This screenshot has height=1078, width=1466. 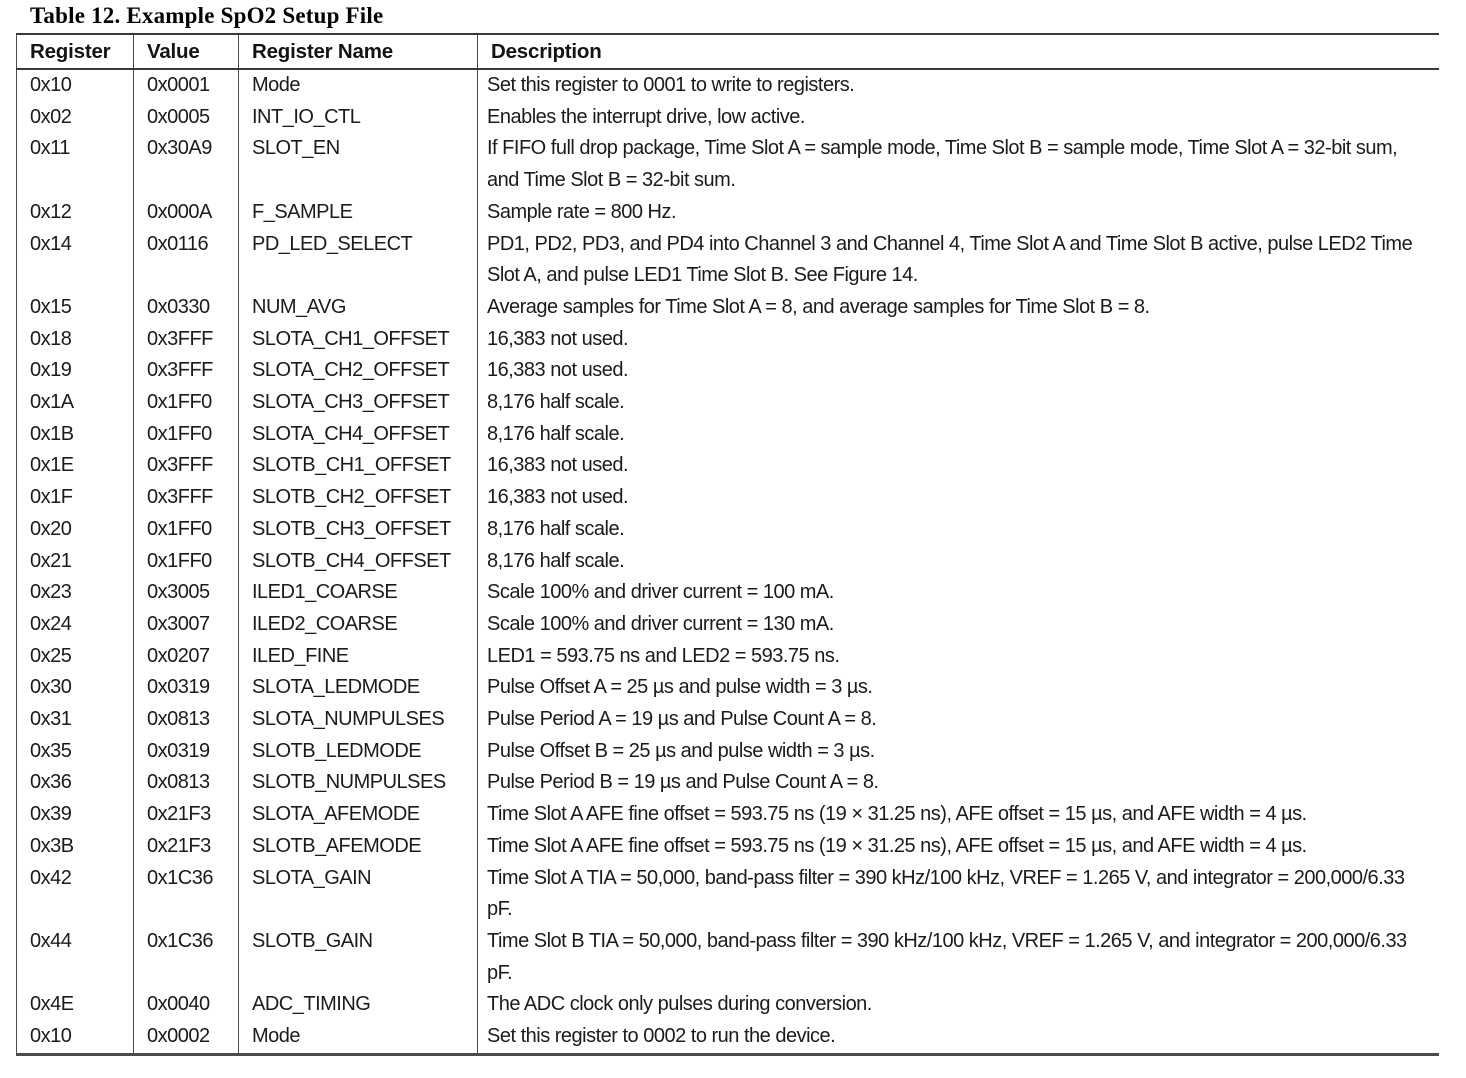 I want to click on cell-register: 0x14, so click(x=75, y=260).